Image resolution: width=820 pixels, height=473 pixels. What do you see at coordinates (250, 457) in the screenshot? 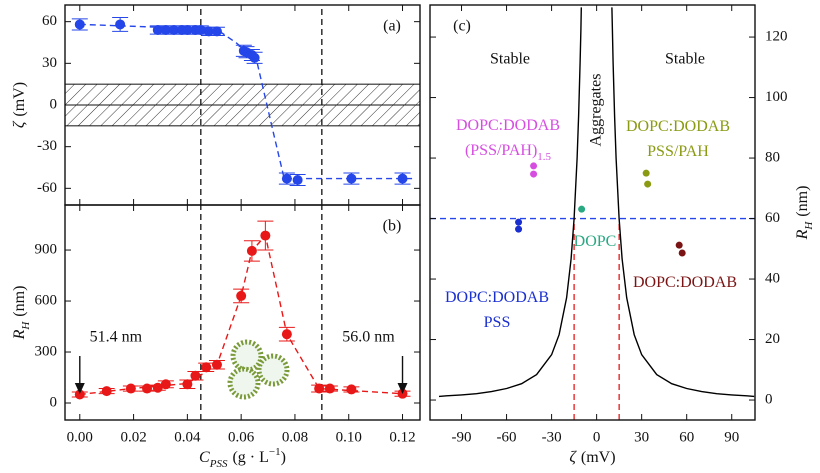
I see `label-part: (g · L` at bounding box center [250, 457].